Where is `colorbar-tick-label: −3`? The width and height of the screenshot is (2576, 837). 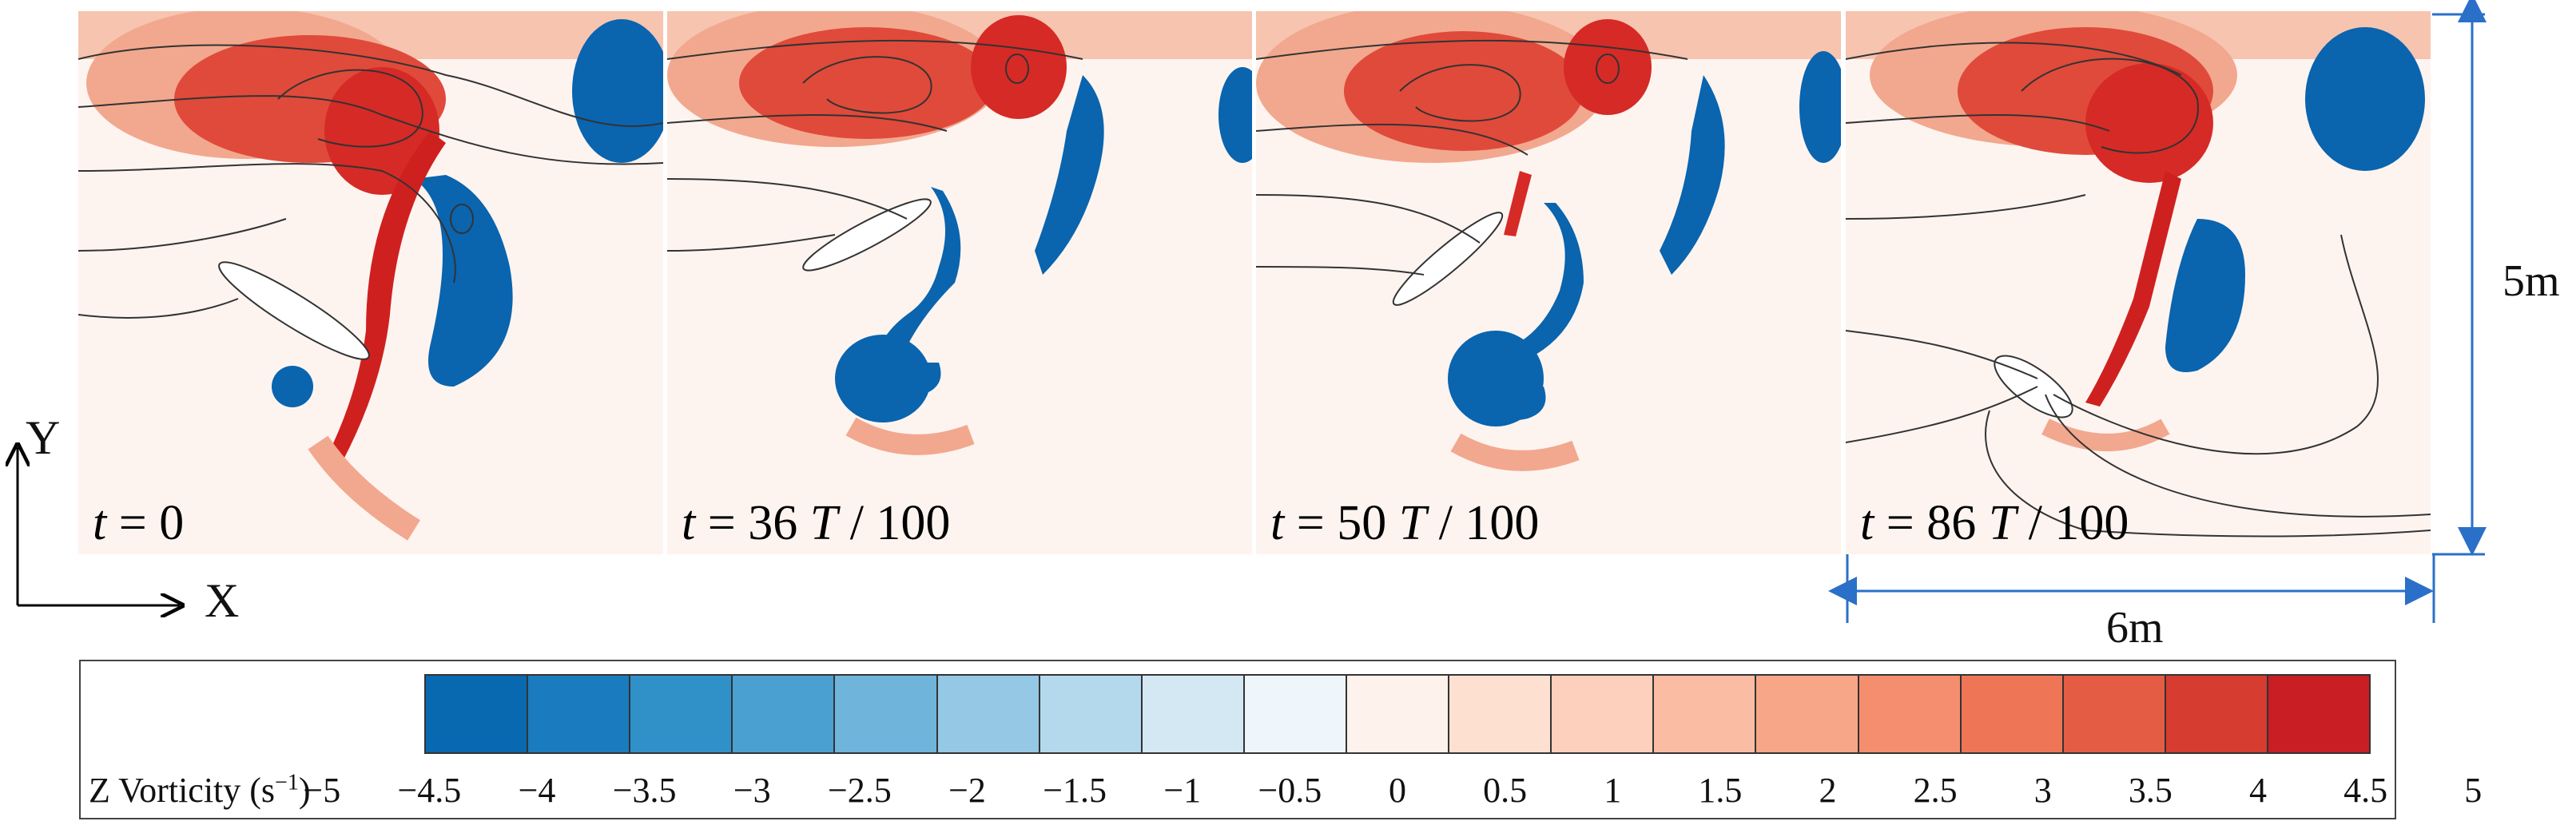
colorbar-tick-label: −3 is located at coordinates (752, 790).